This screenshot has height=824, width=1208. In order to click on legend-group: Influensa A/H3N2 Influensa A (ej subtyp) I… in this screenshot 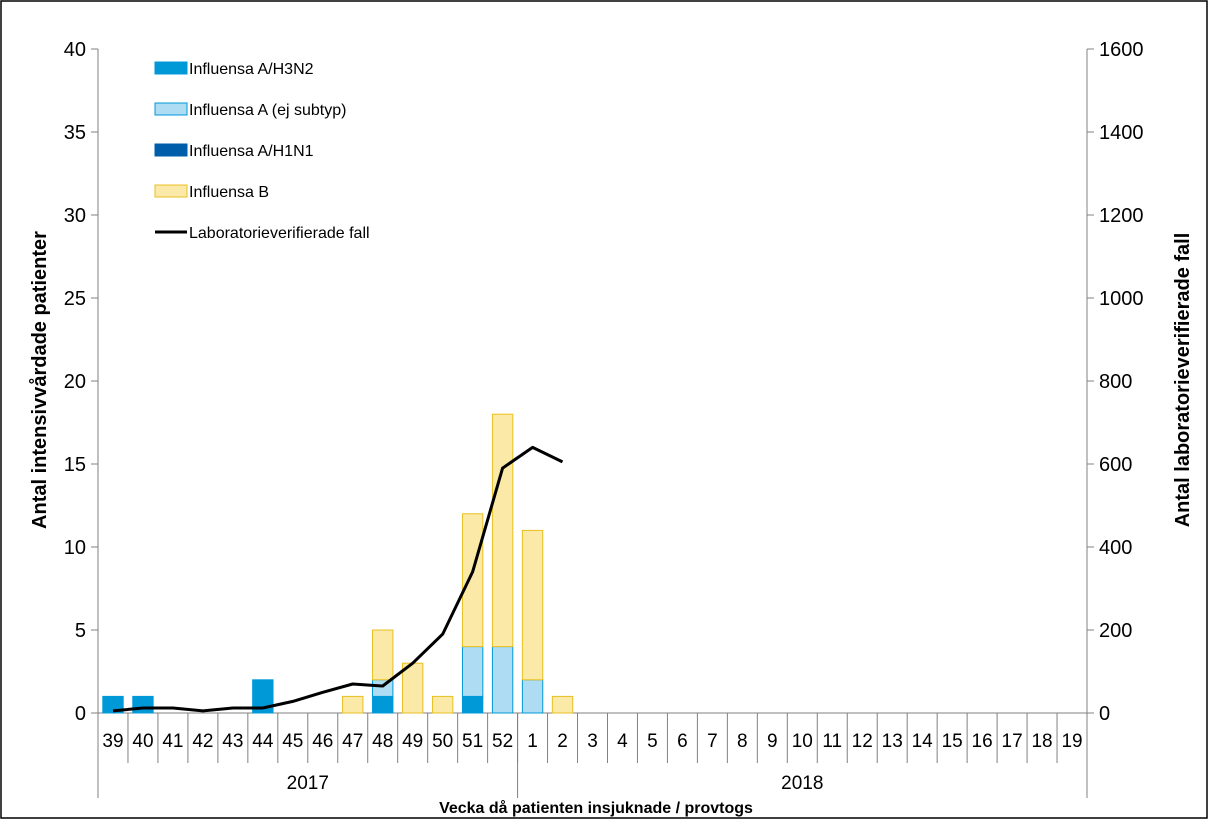, I will do `click(262, 151)`.